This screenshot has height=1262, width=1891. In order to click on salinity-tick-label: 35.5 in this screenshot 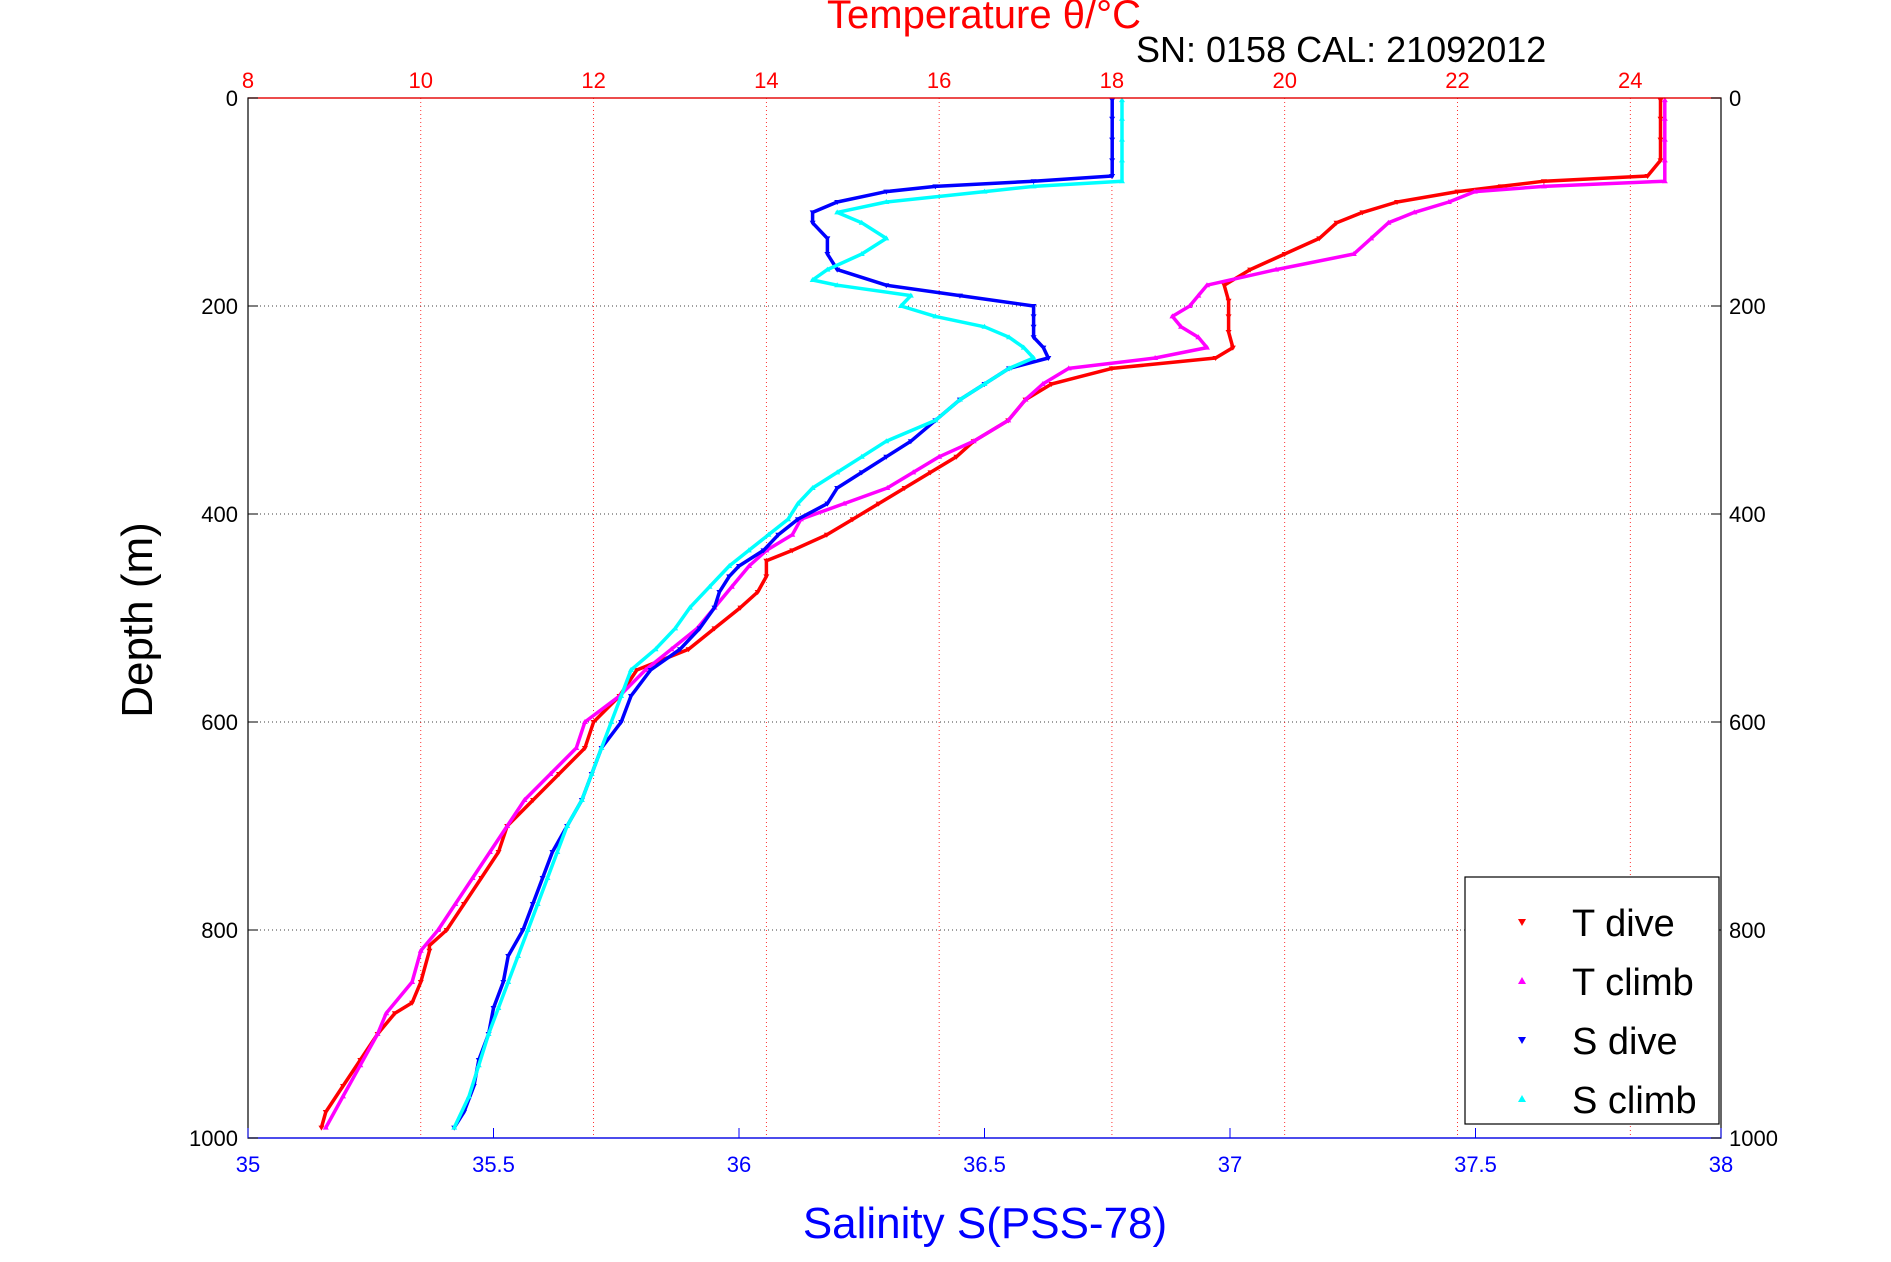, I will do `click(493, 1164)`.